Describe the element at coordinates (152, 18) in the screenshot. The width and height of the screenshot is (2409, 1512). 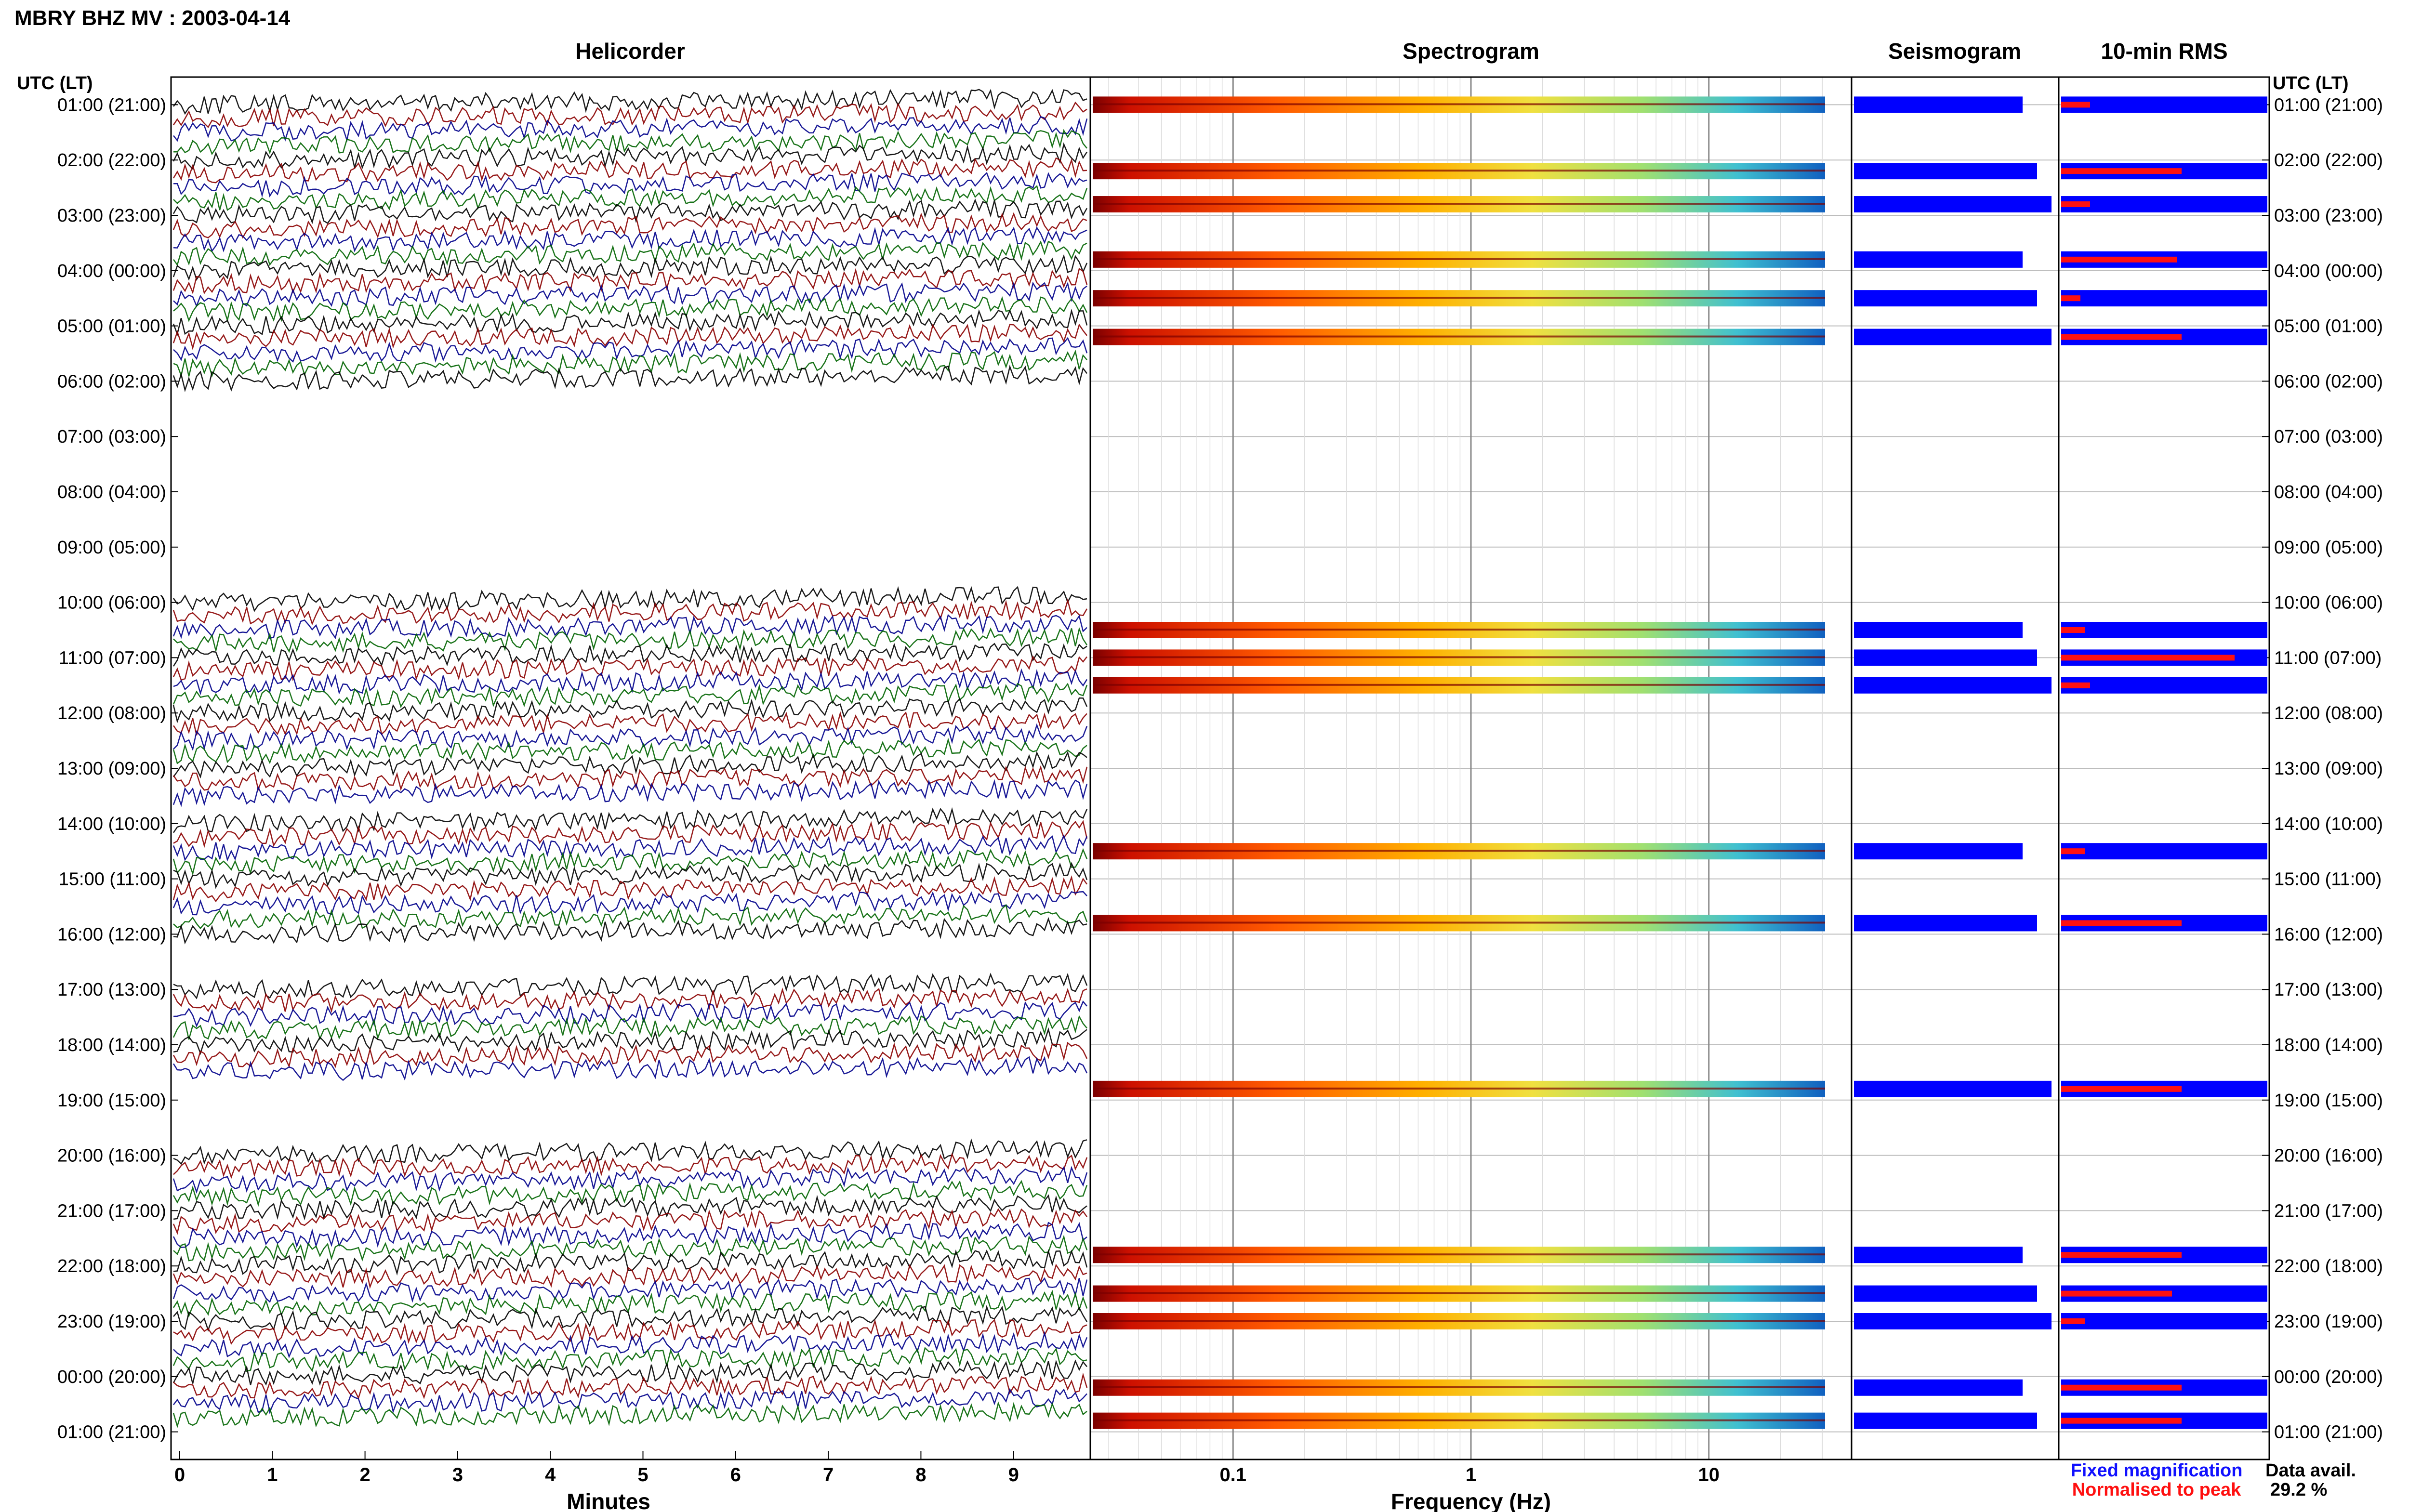
I see `figure-title: MBRY BHZ MV : 2003-04-14` at that location.